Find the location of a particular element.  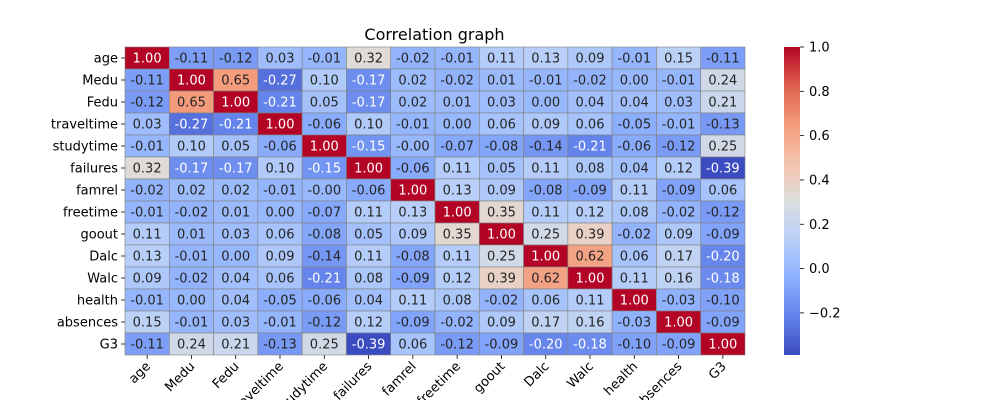

cell-value-label: 0.32 is located at coordinates (147, 169).